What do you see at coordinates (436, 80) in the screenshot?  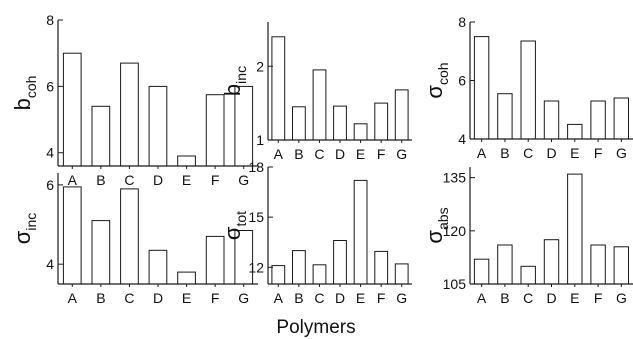 I see `y-axis-label: σcoh` at bounding box center [436, 80].